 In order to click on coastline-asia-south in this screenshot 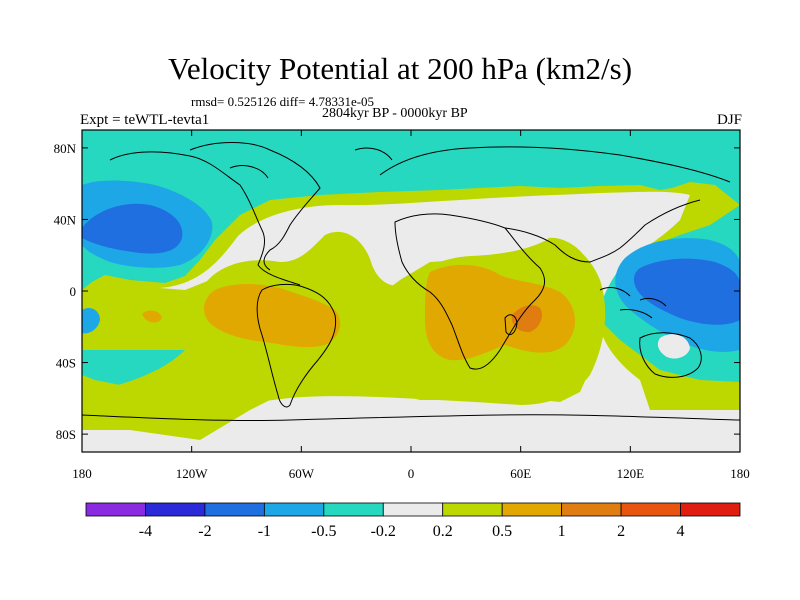, I will do `click(602, 231)`.